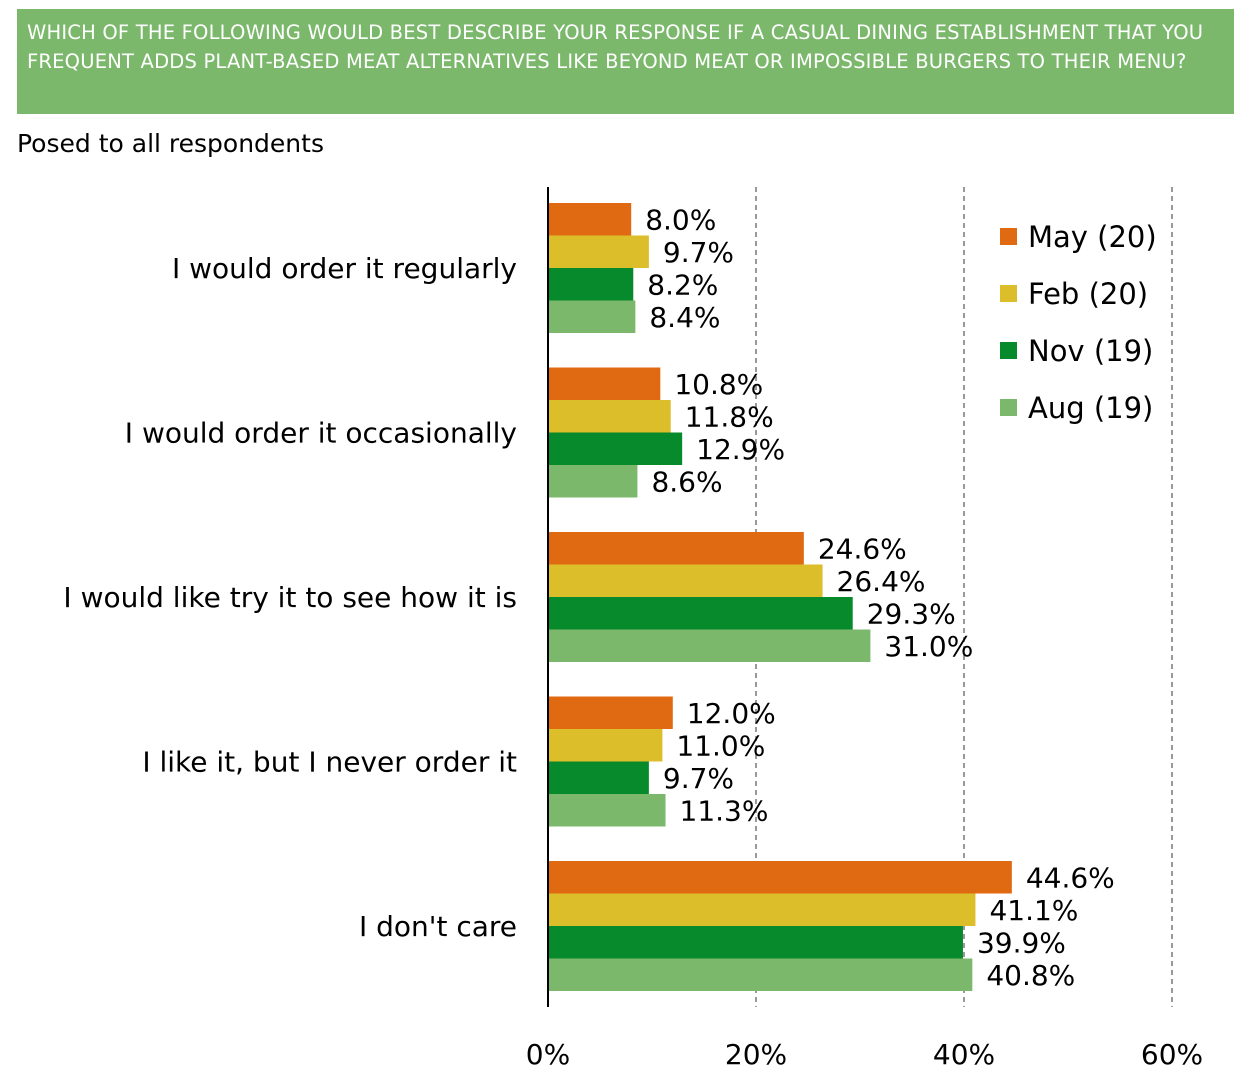  I want to click on x-tick-label-0: 0%, so click(548, 1054).